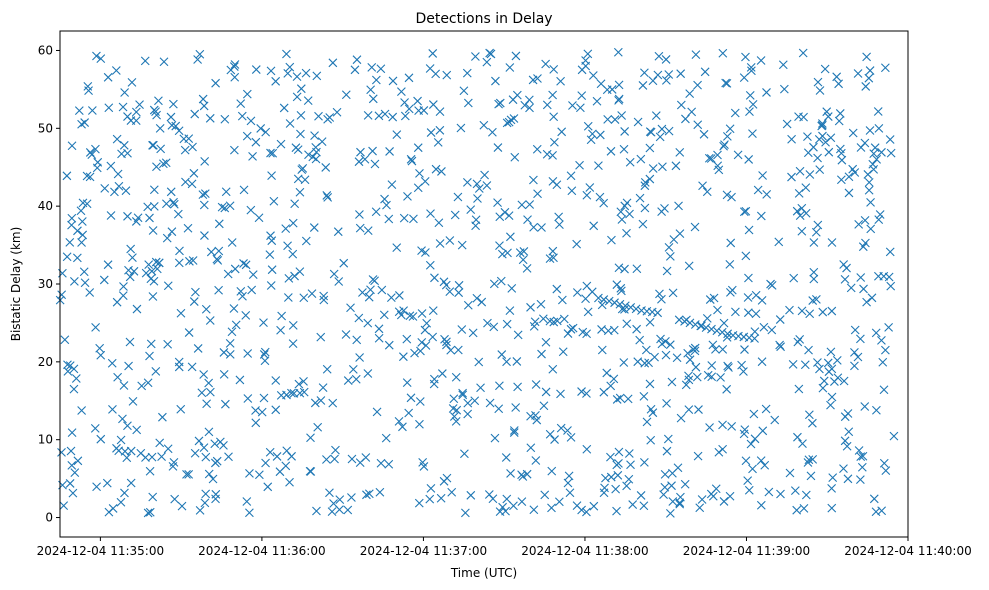 The height and width of the screenshot is (590, 989). I want to click on x-tick-label: 2024-12-04 11:37:00, so click(423, 551).